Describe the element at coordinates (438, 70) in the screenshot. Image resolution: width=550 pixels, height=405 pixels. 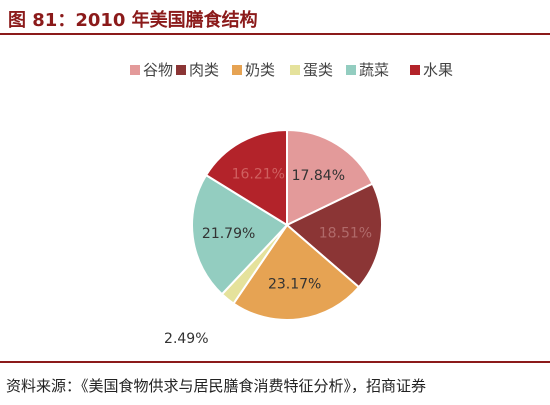
I see `legend-label: 水果` at that location.